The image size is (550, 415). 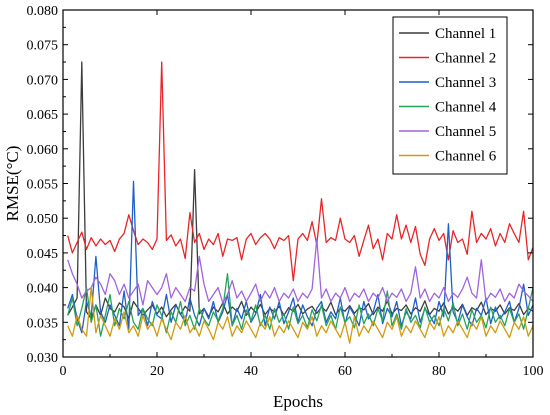 What do you see at coordinates (465, 59) in the screenshot?
I see `legend-label-2: Channel 2` at bounding box center [465, 59].